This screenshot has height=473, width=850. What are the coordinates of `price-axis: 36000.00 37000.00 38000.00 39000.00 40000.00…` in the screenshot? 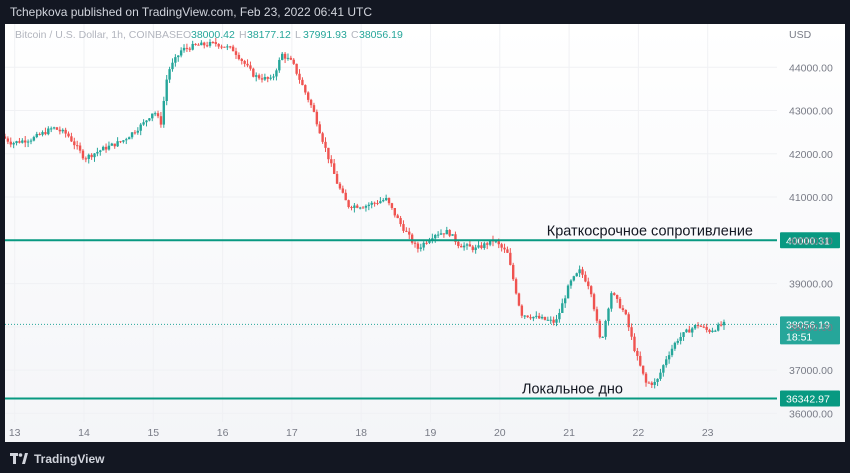 It's located at (811, 224).